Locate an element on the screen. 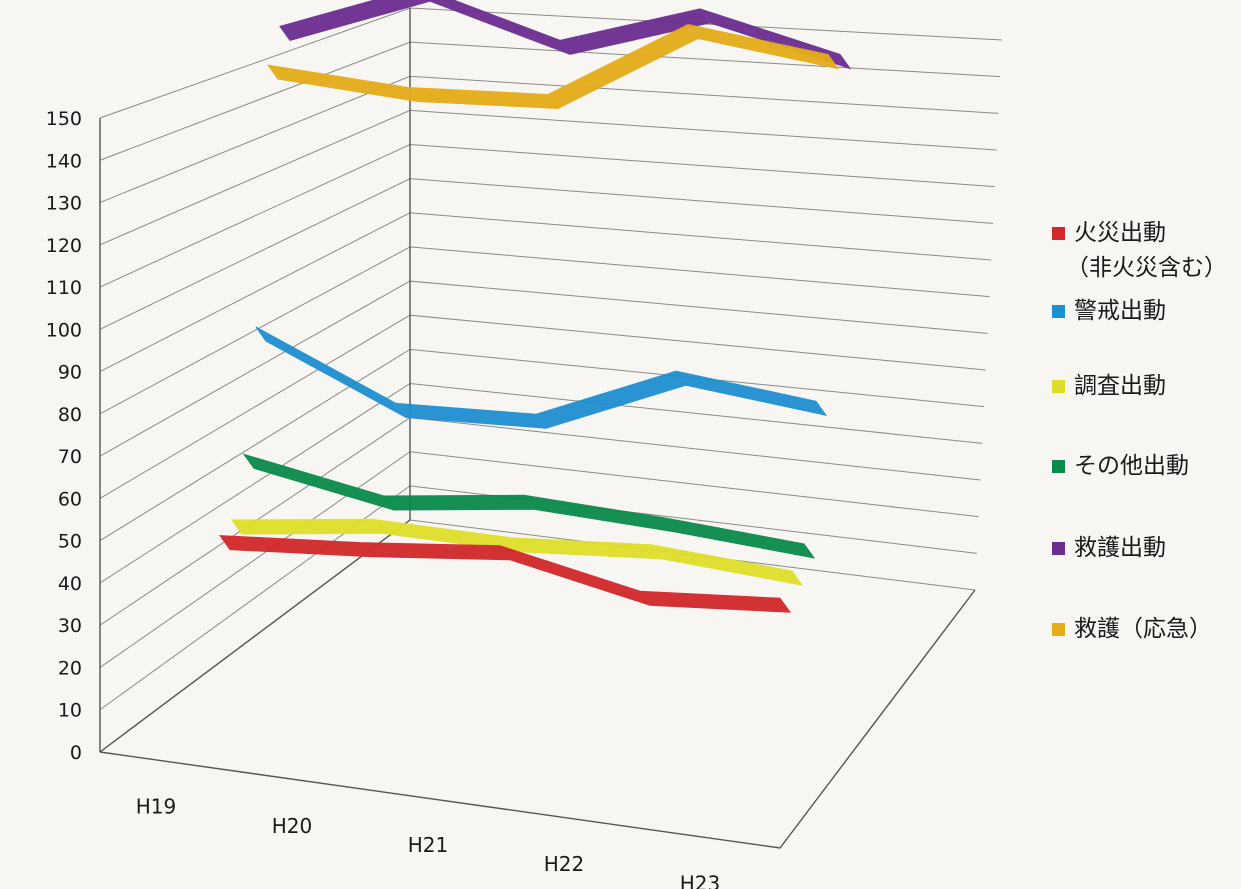 The image size is (1241, 889). y-tick-label: 30 is located at coordinates (70, 626).